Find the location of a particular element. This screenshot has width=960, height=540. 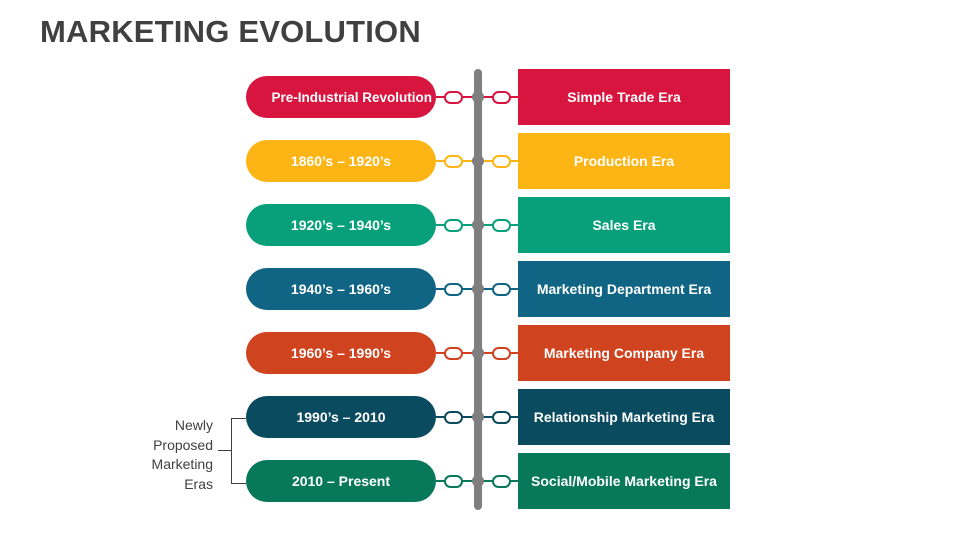

era-box: Simple Trade Era is located at coordinates (624, 97).